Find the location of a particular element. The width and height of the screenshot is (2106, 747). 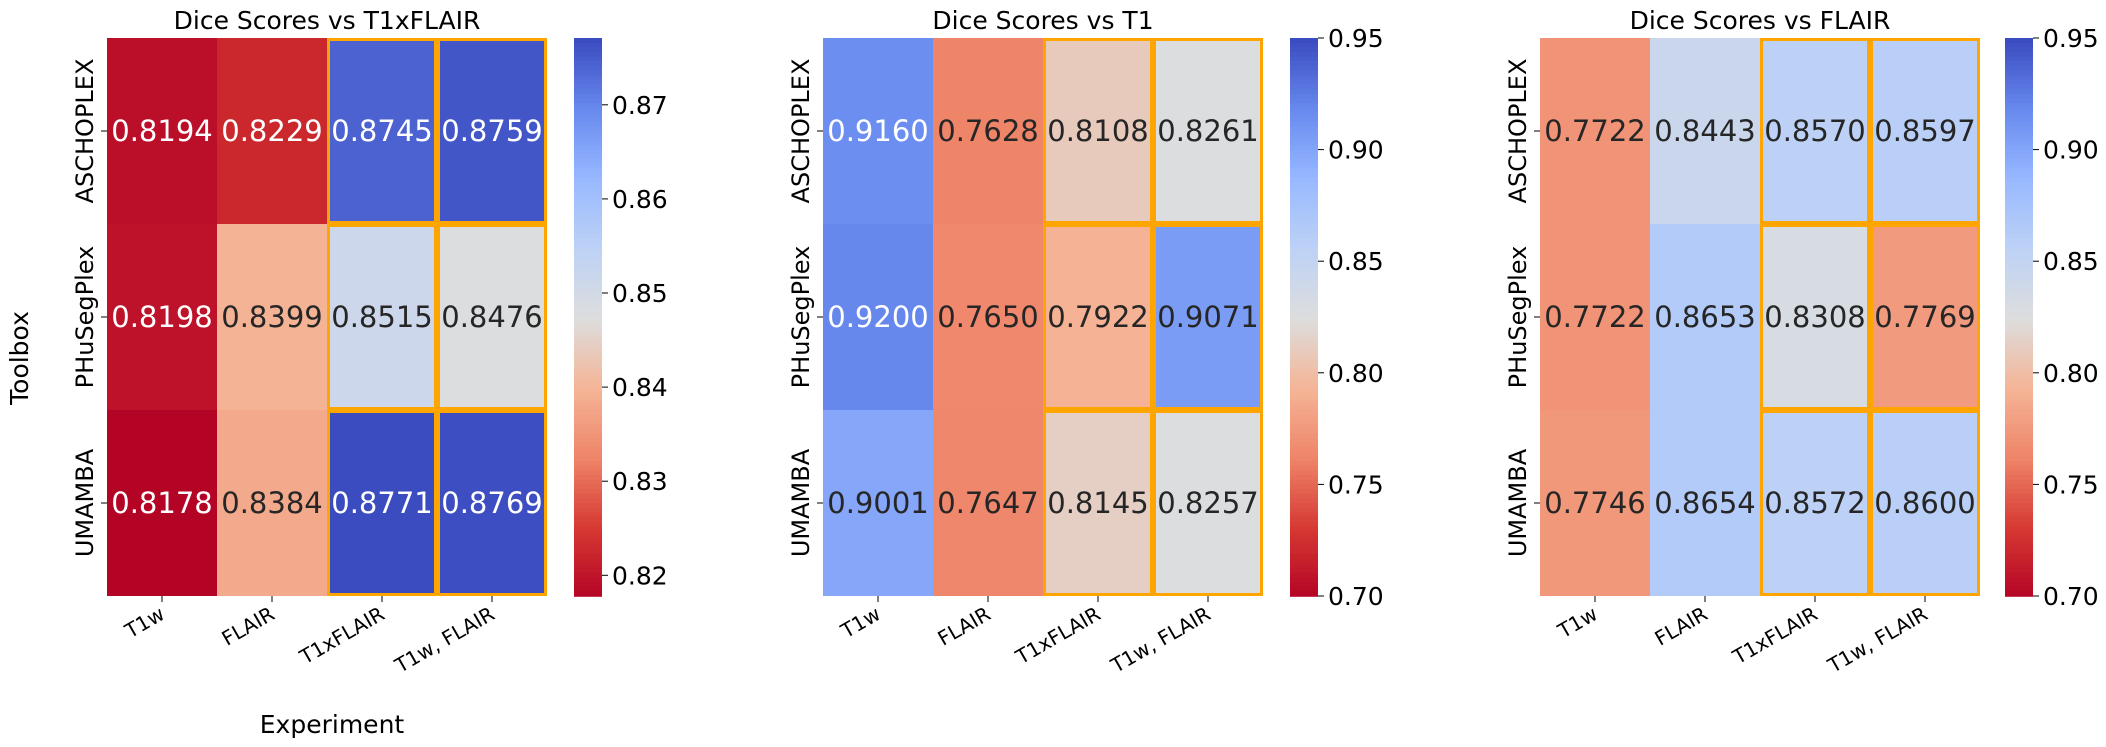

cell-value-label: 0.9160 is located at coordinates (877, 131).